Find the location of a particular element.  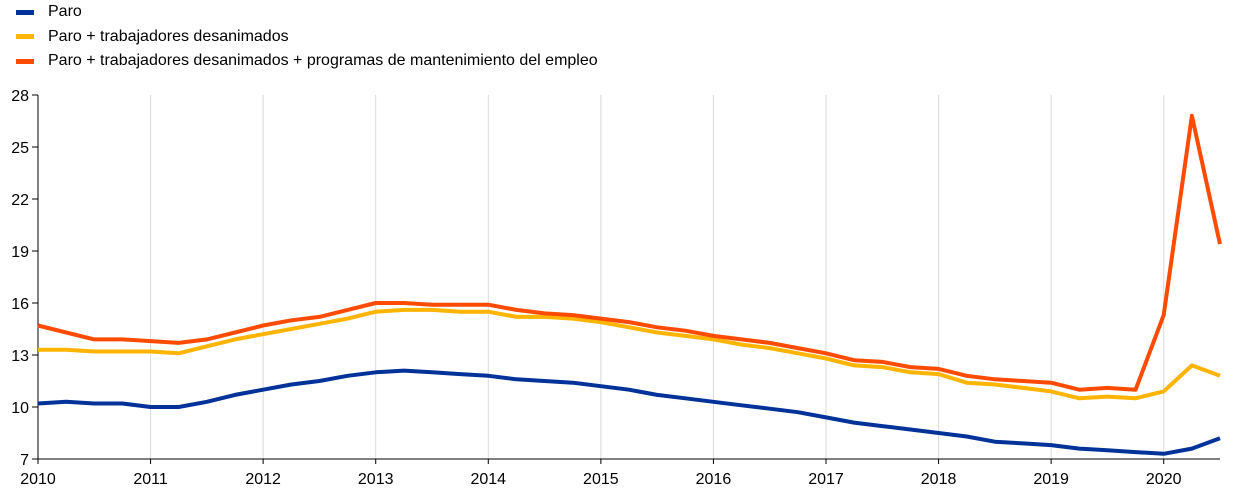

x-tick-label: 2020 is located at coordinates (1164, 479).